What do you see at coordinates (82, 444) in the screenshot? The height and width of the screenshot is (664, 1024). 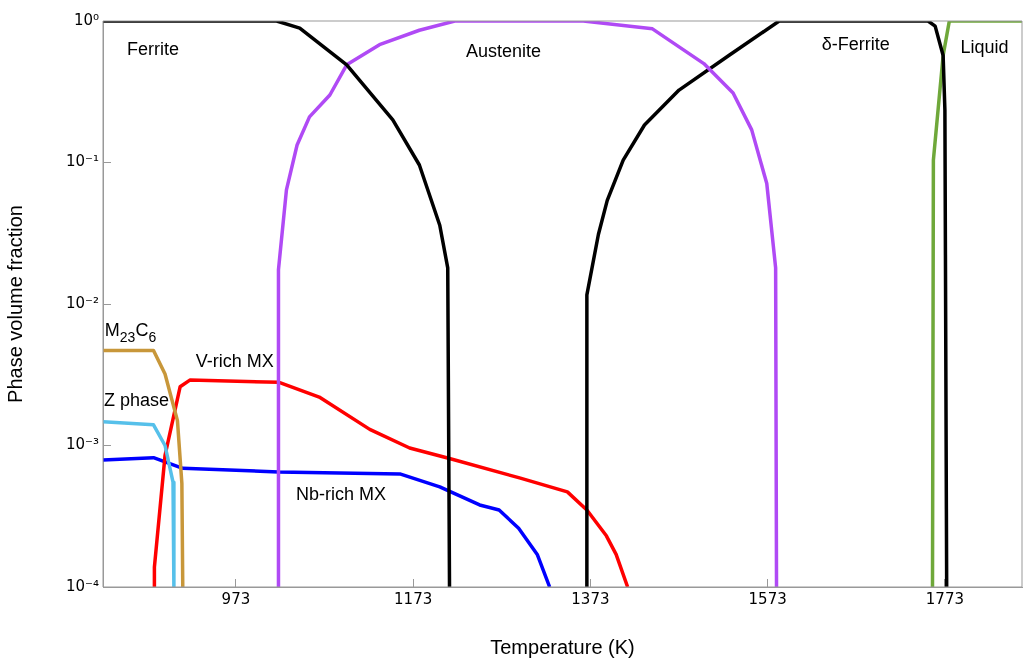 I see `y-tick-label: 10⁻³` at bounding box center [82, 444].